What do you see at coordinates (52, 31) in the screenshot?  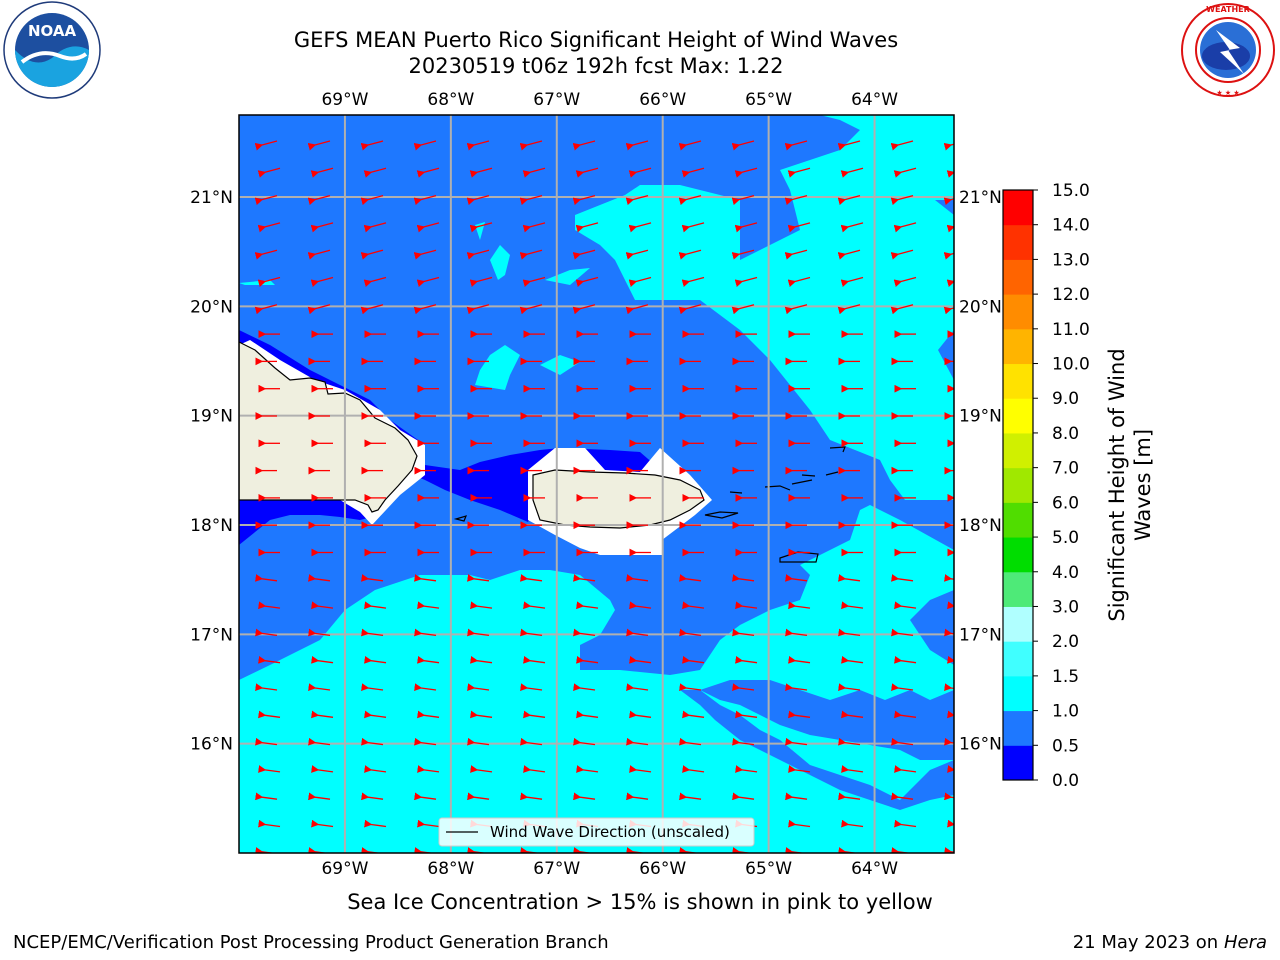 I see `noaa-logo-text: NOAA` at bounding box center [52, 31].